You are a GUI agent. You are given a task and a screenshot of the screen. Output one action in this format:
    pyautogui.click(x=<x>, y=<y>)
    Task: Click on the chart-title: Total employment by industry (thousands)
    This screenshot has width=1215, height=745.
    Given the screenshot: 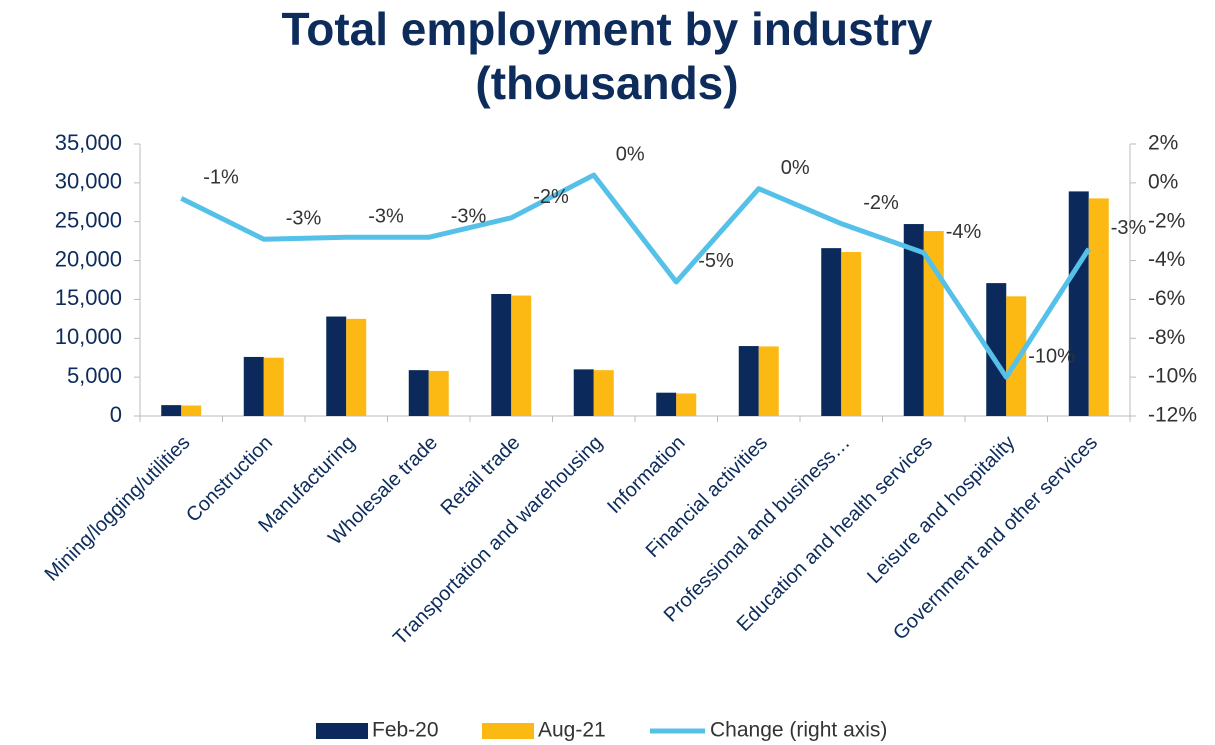 What is the action you would take?
    pyautogui.click(x=607, y=56)
    